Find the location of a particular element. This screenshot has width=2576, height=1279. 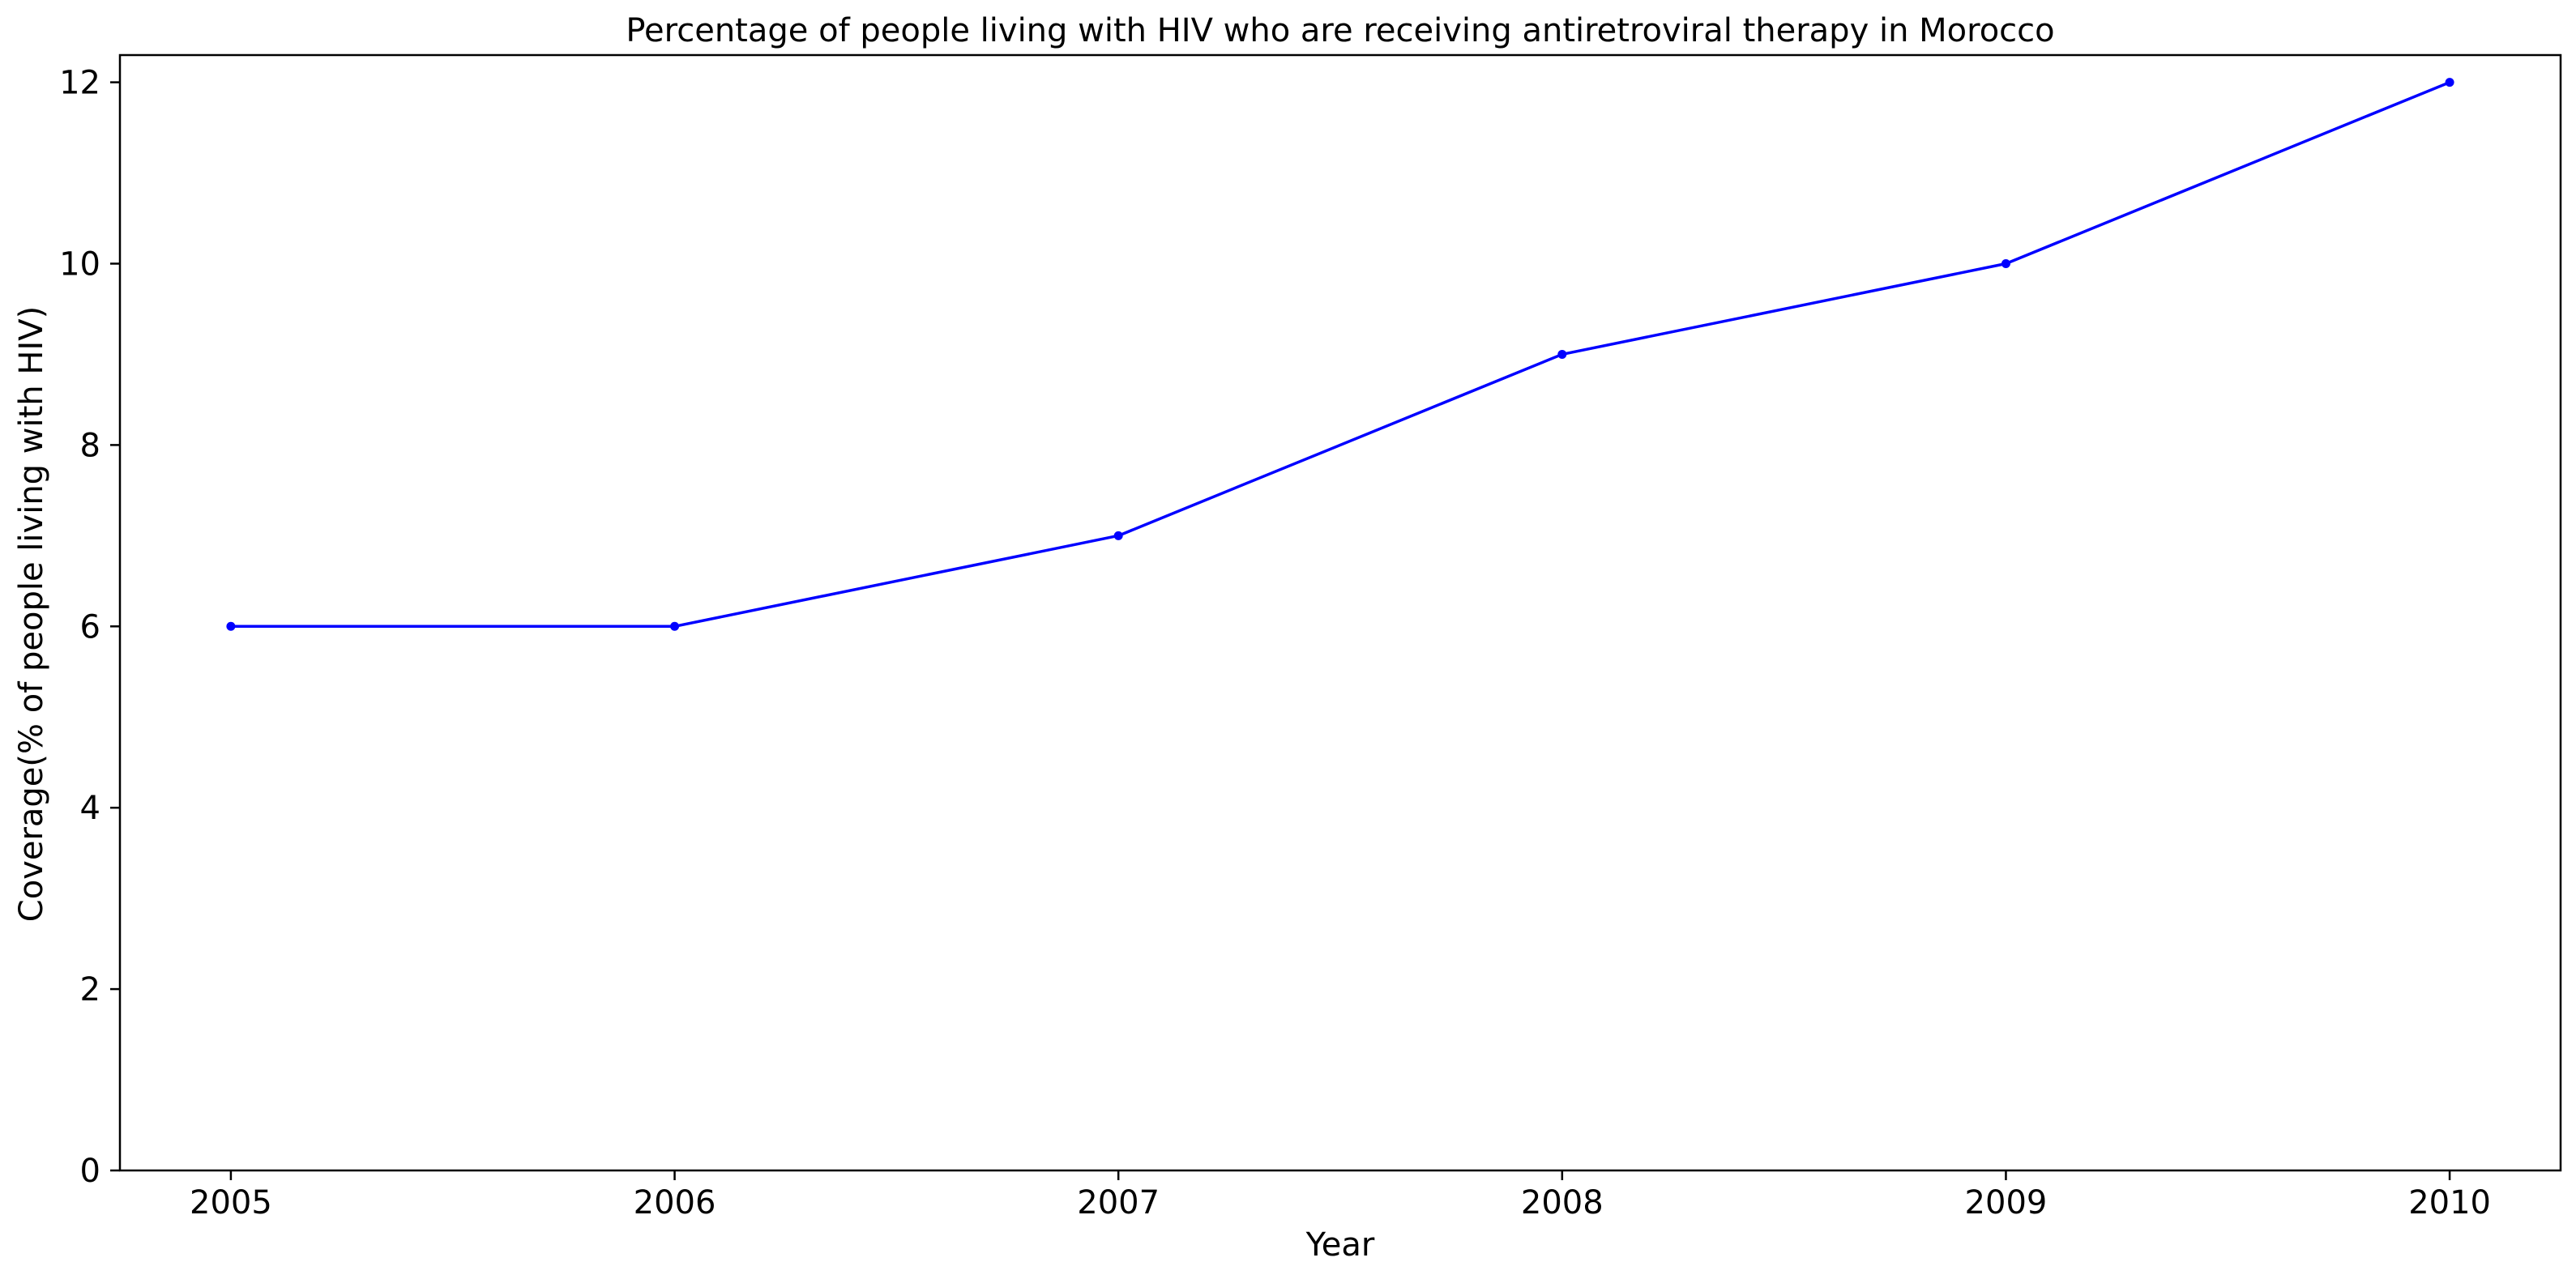

y-tick-label: 12 is located at coordinates (79, 83).